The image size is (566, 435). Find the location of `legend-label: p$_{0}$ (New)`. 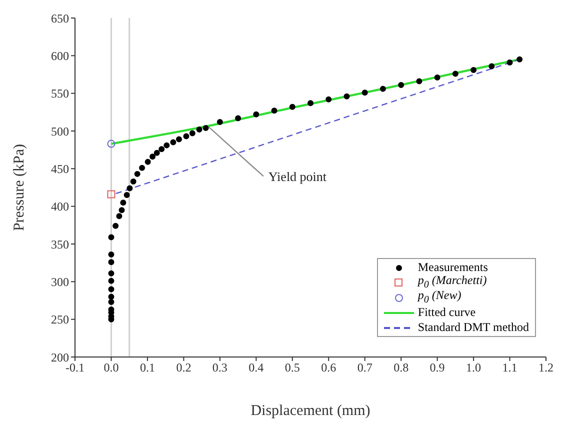

legend-label: p$_{0}$ (New) is located at coordinates (440, 297).